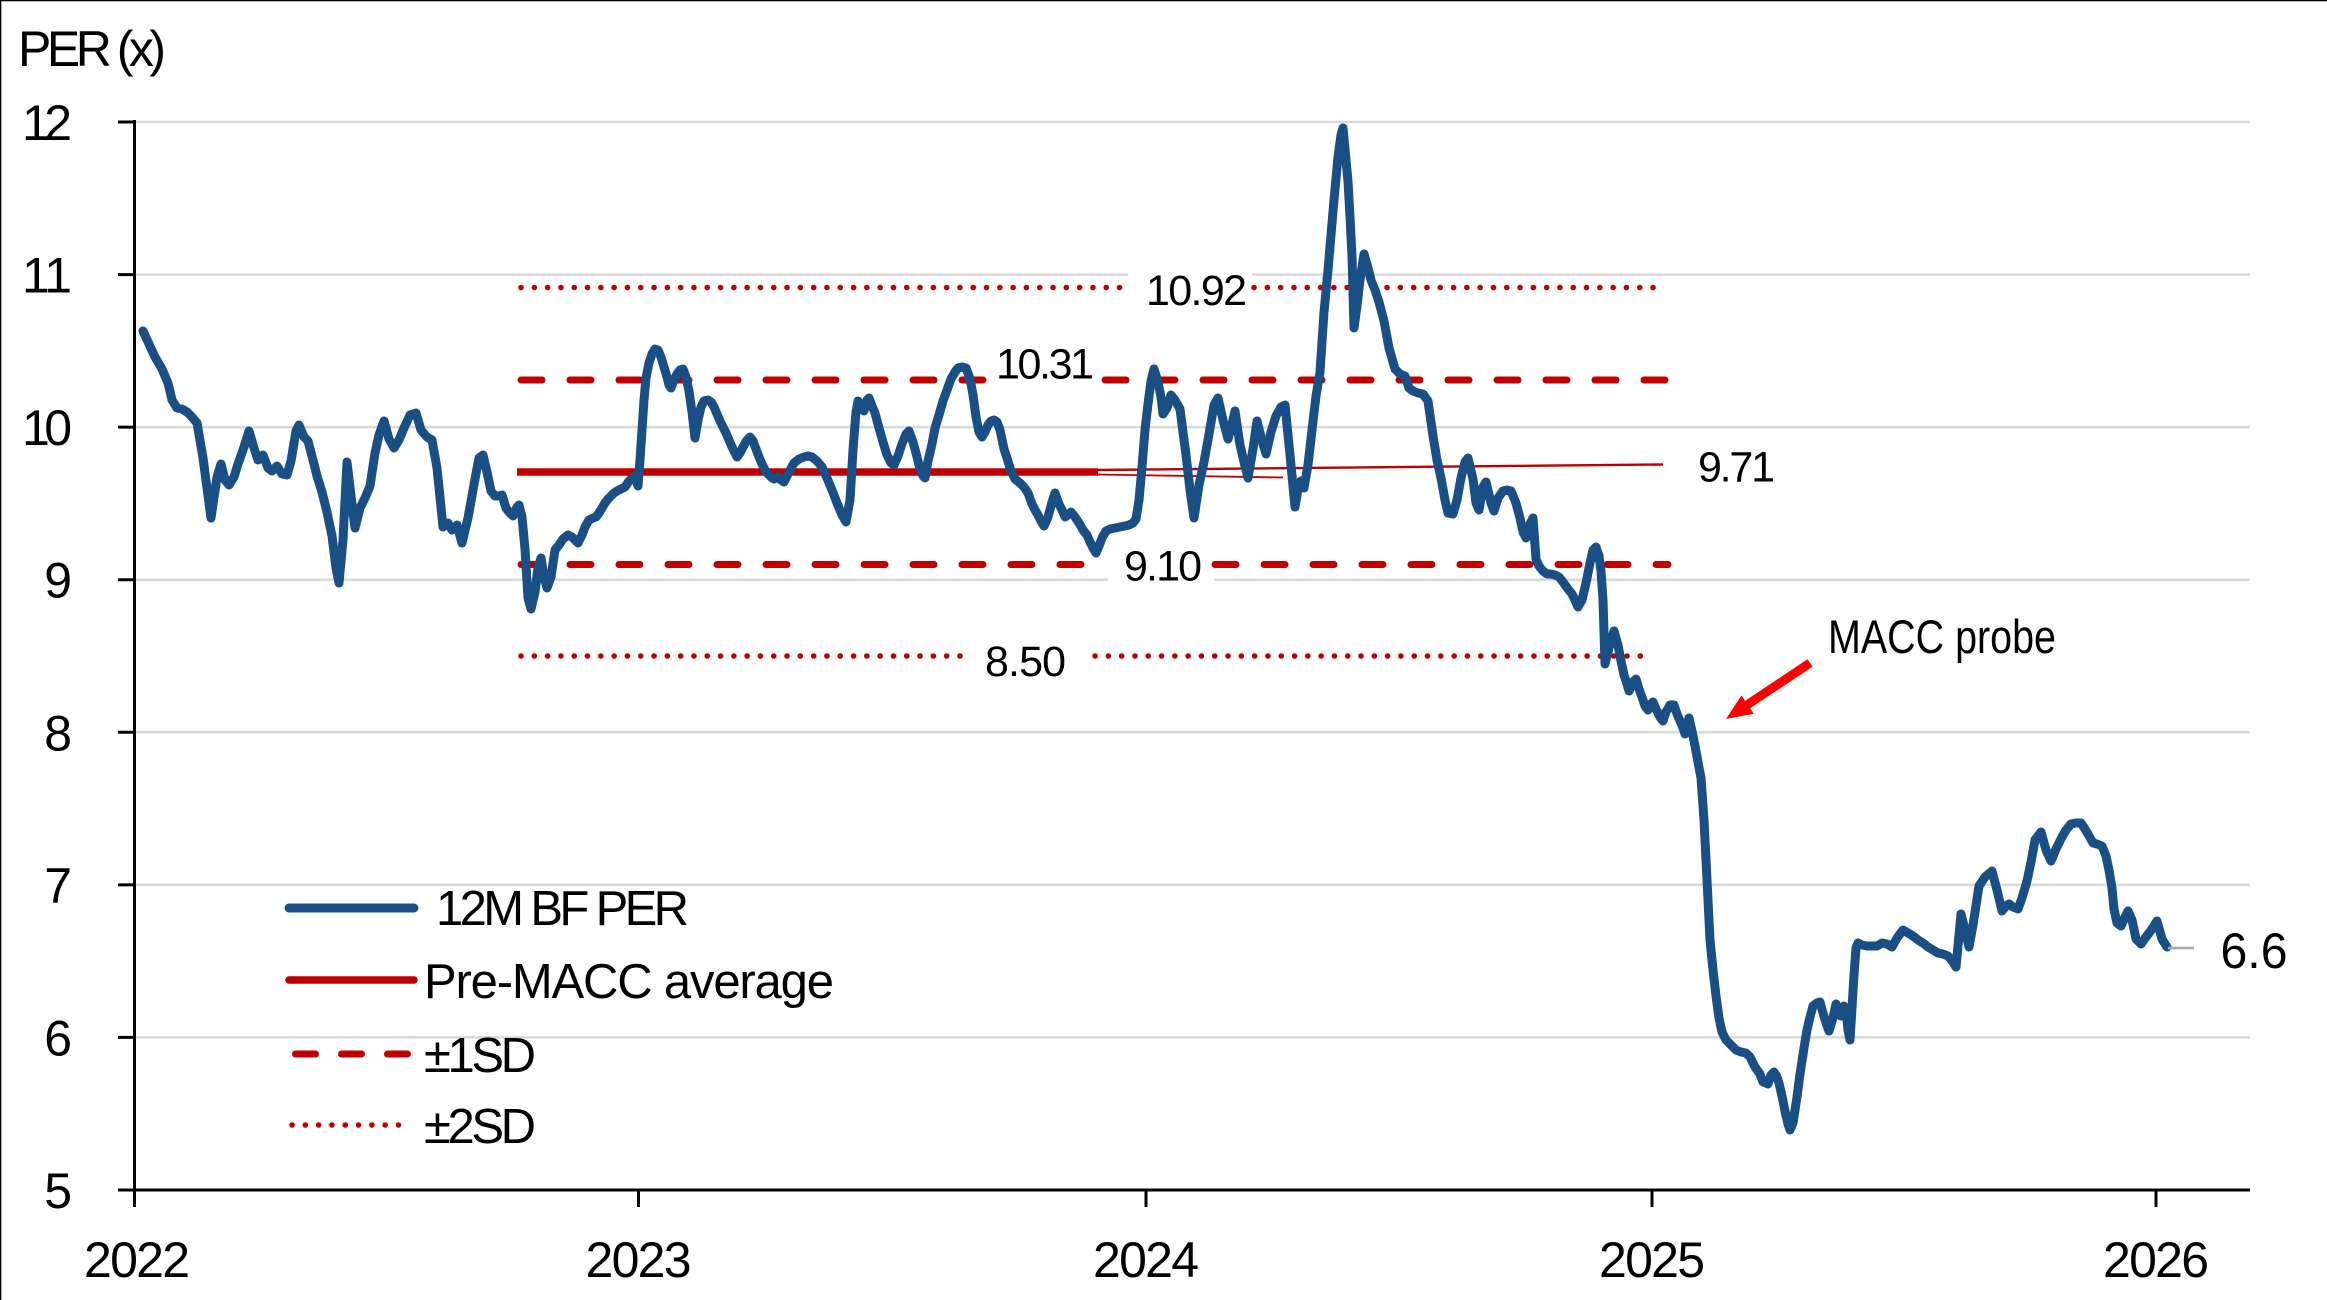 This screenshot has height=1300, width=2327. Describe the element at coordinates (2254, 951) in the screenshot. I see `svg-text: 6.6` at that location.